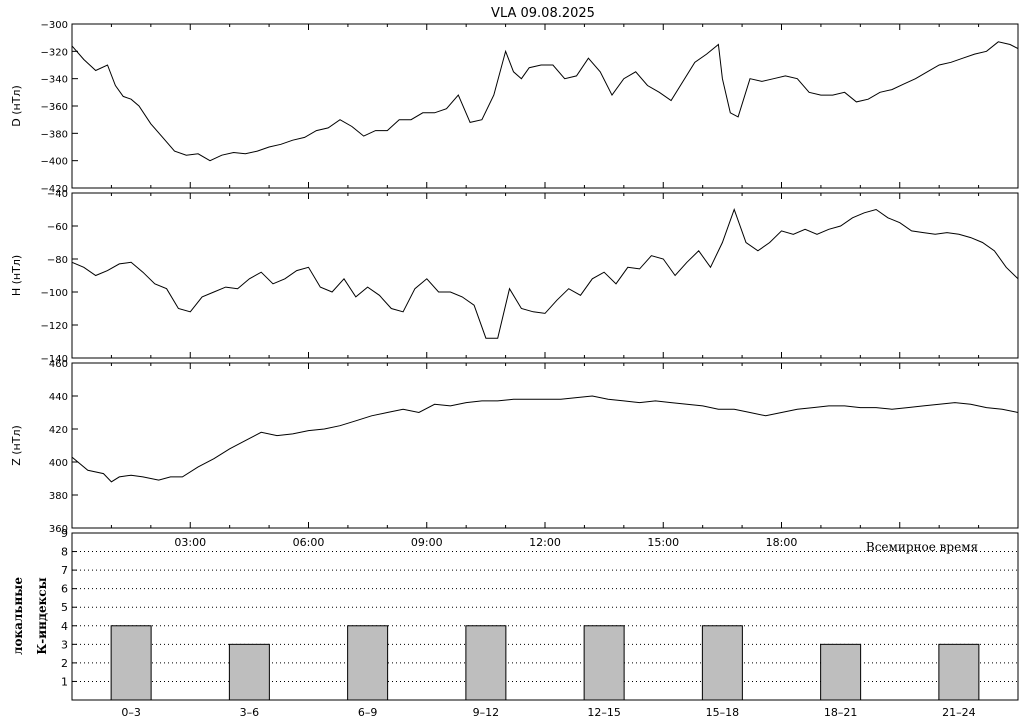  I want to click on kindex-ytick-label: 7, so click(64, 570).